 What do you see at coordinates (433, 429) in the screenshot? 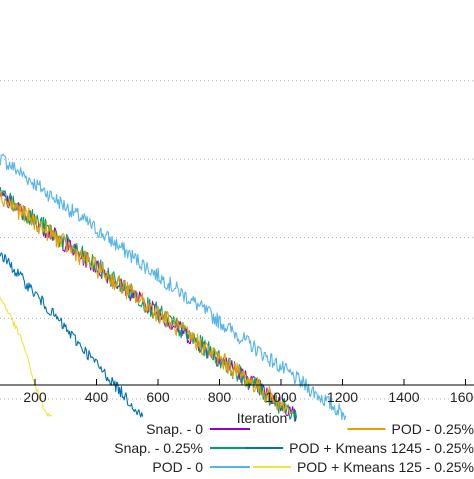
I see `legend-label-3: POD - 0.25%` at bounding box center [433, 429].